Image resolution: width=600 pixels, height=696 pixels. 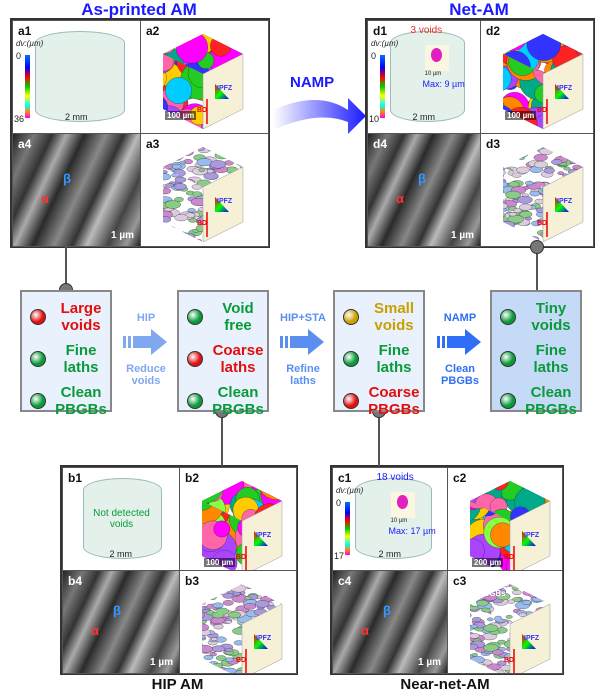 What do you see at coordinates (95, 630) in the screenshot?
I see `alpha-label: α` at bounding box center [95, 630].